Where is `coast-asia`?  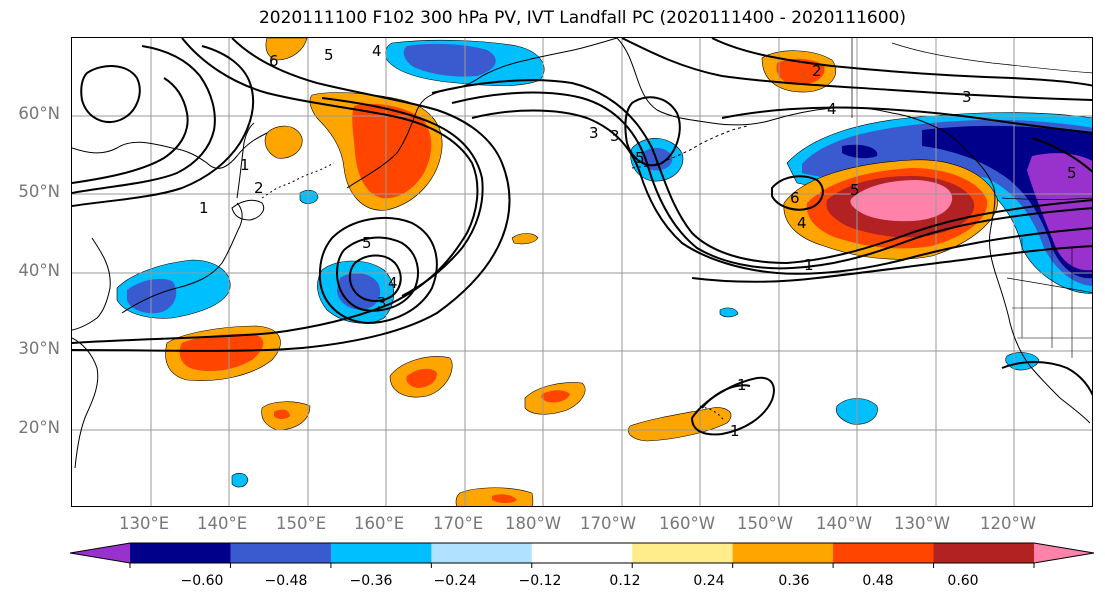 coast-asia is located at coordinates (170, 150).